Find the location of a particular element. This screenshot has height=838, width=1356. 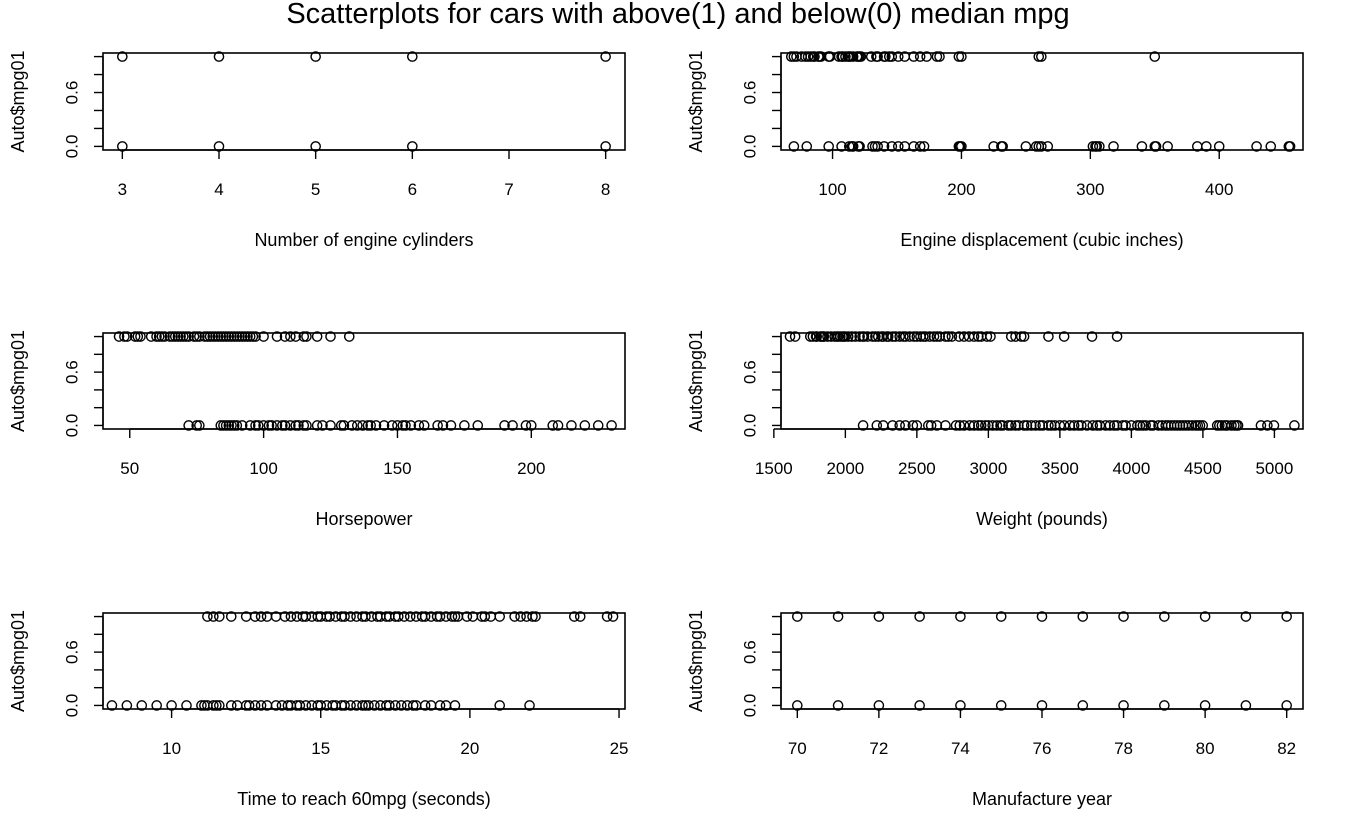

x-tick-label: 2500 is located at coordinates (917, 468).